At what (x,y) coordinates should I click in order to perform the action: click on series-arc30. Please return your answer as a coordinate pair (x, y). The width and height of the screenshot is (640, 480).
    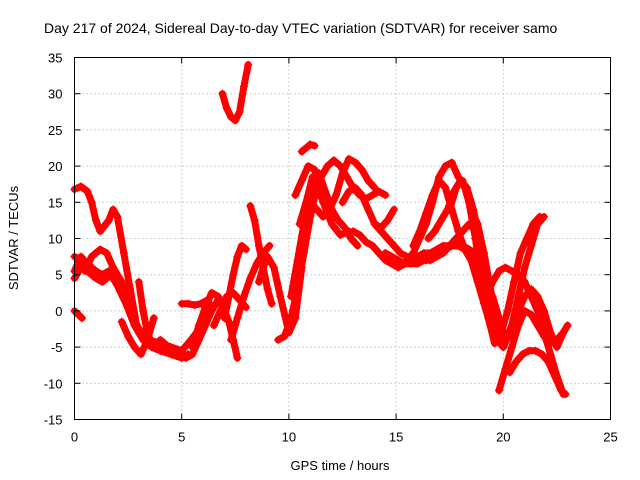
    Looking at the image, I should click on (432, 211).